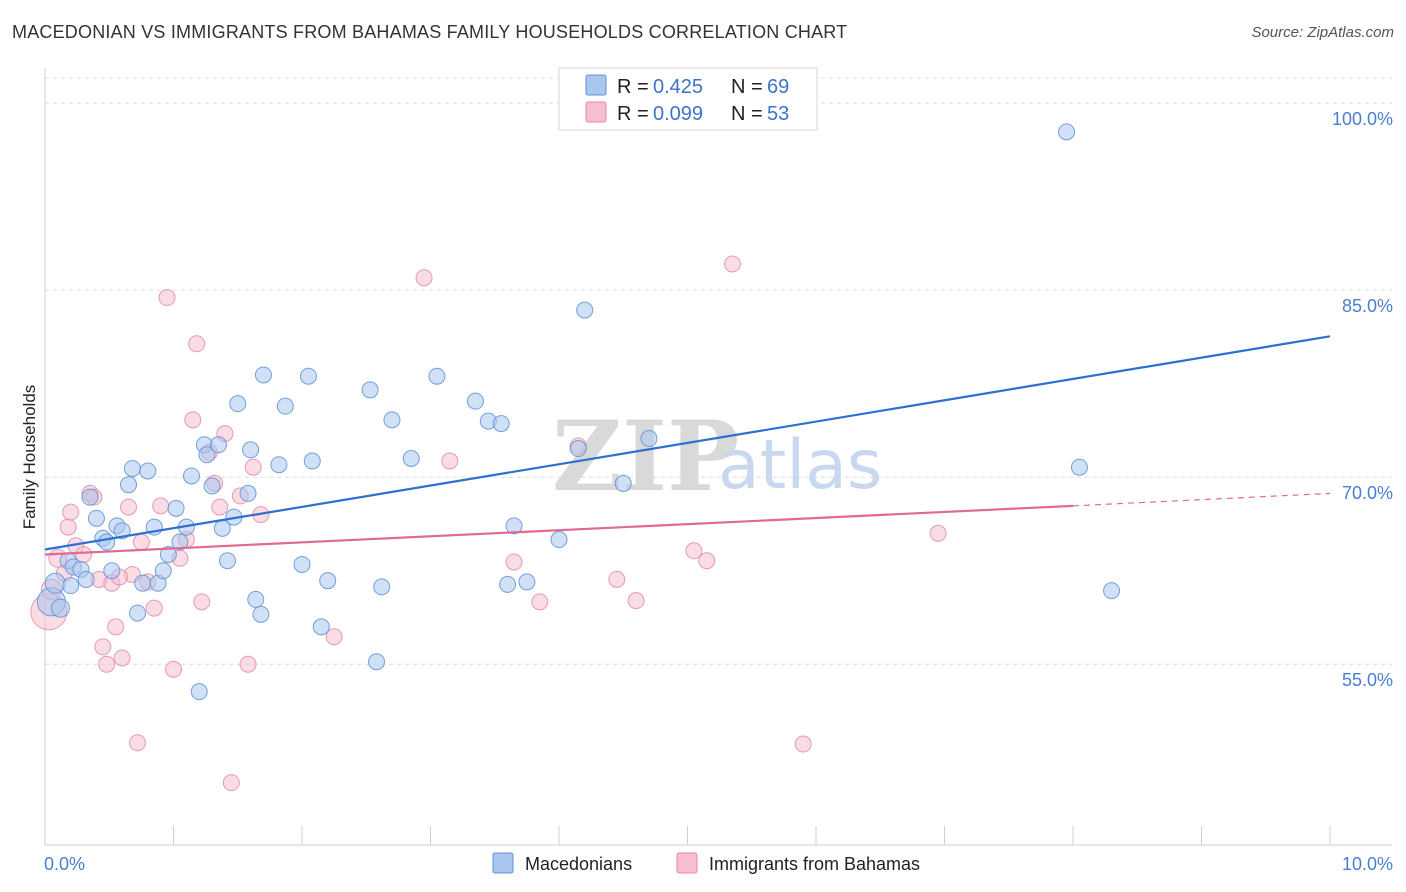 The image size is (1406, 892). I want to click on bahamas-trend-extension, so click(1201, 499).